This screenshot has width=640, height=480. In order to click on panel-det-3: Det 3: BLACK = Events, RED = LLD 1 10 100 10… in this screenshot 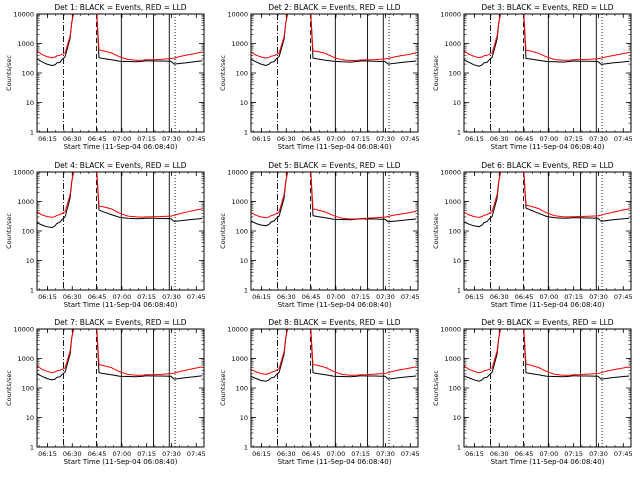, I will do `click(532, 77)`.